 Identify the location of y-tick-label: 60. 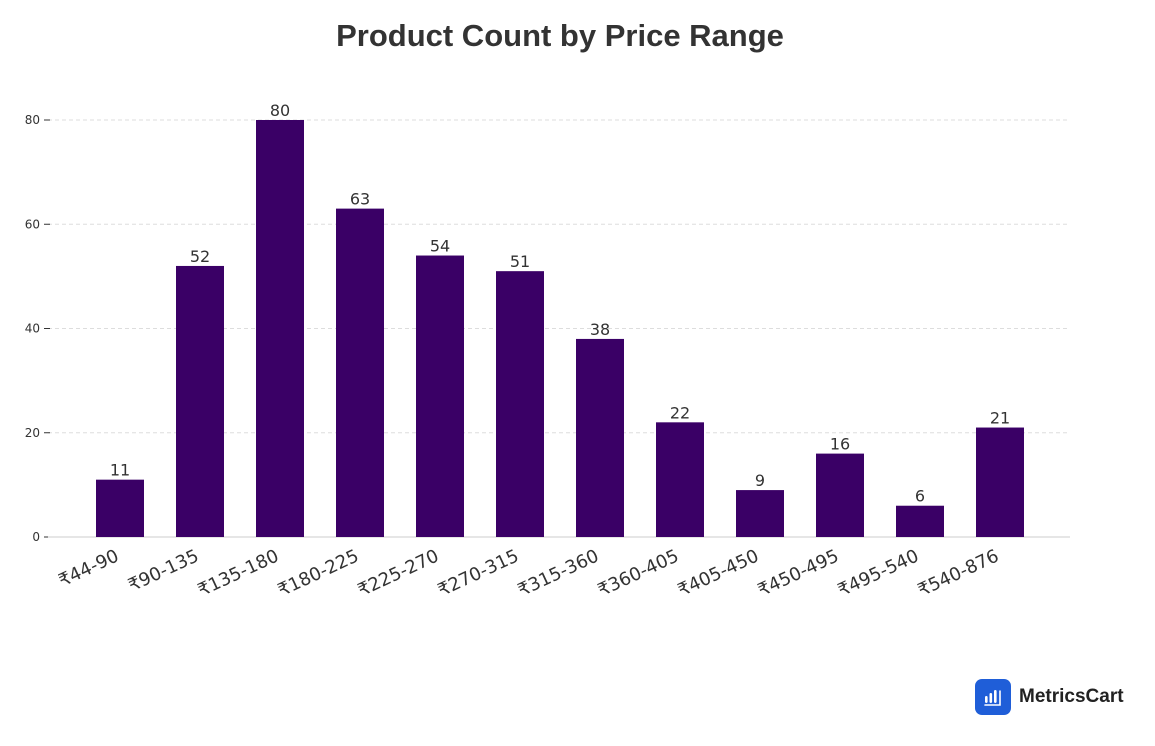
(32, 224).